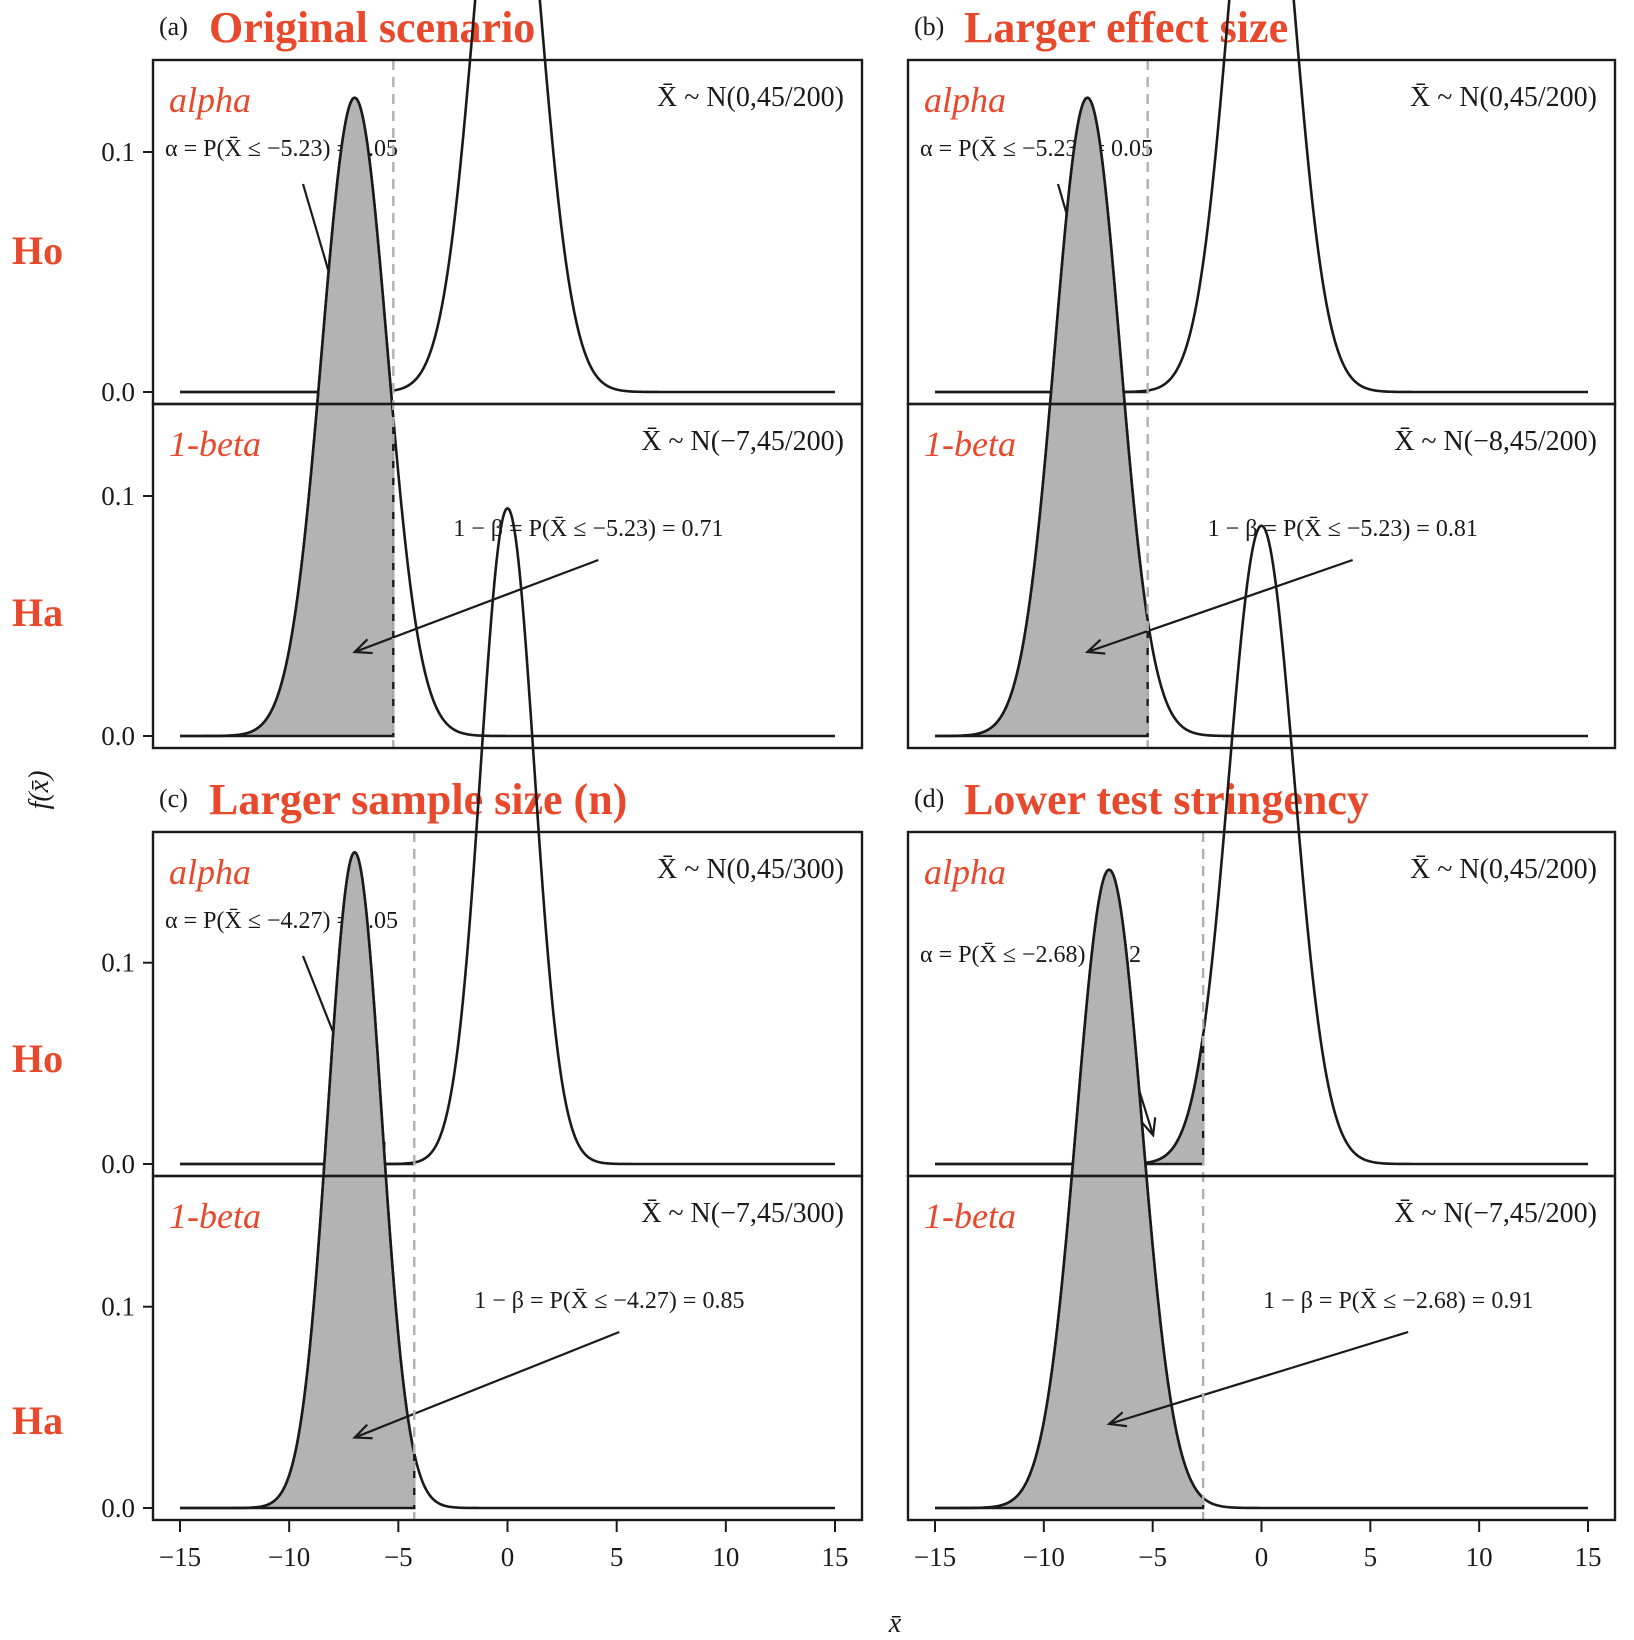  Describe the element at coordinates (609, 1301) in the screenshot. I see `power-annotation: 1 − β = P(X̄ ≤ −4.27) = 0.85` at that location.